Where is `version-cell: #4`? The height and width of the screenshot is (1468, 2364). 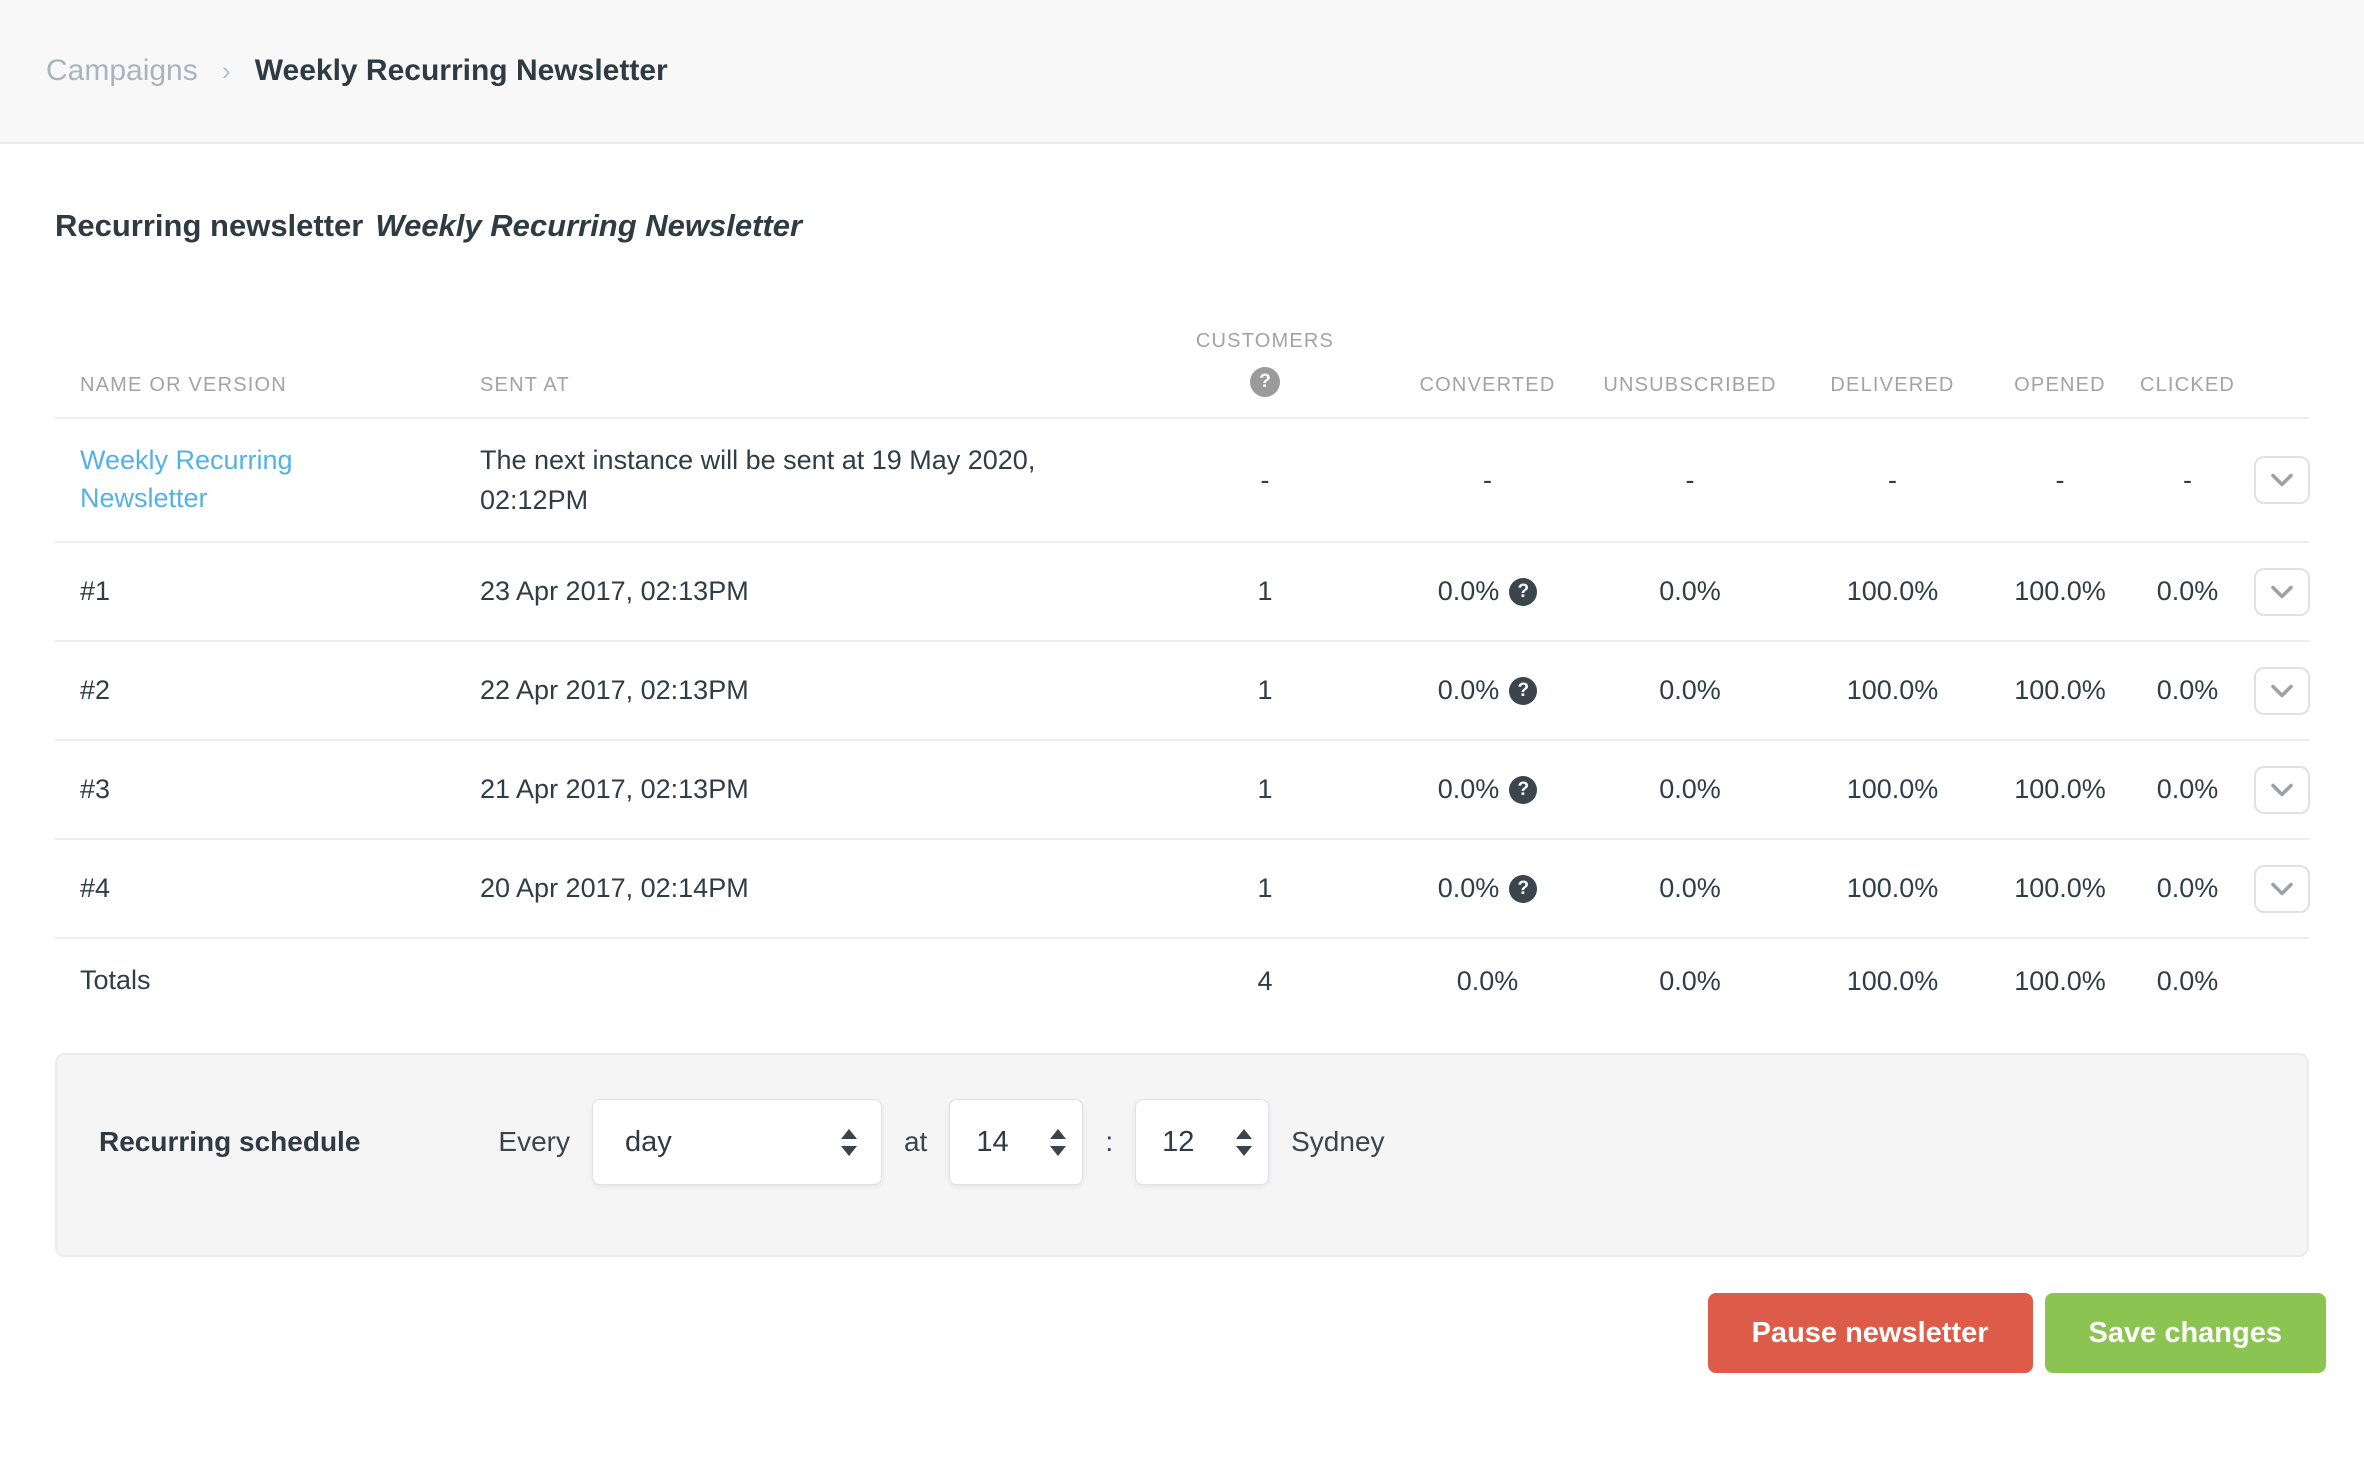 version-cell: #4 is located at coordinates (95, 887).